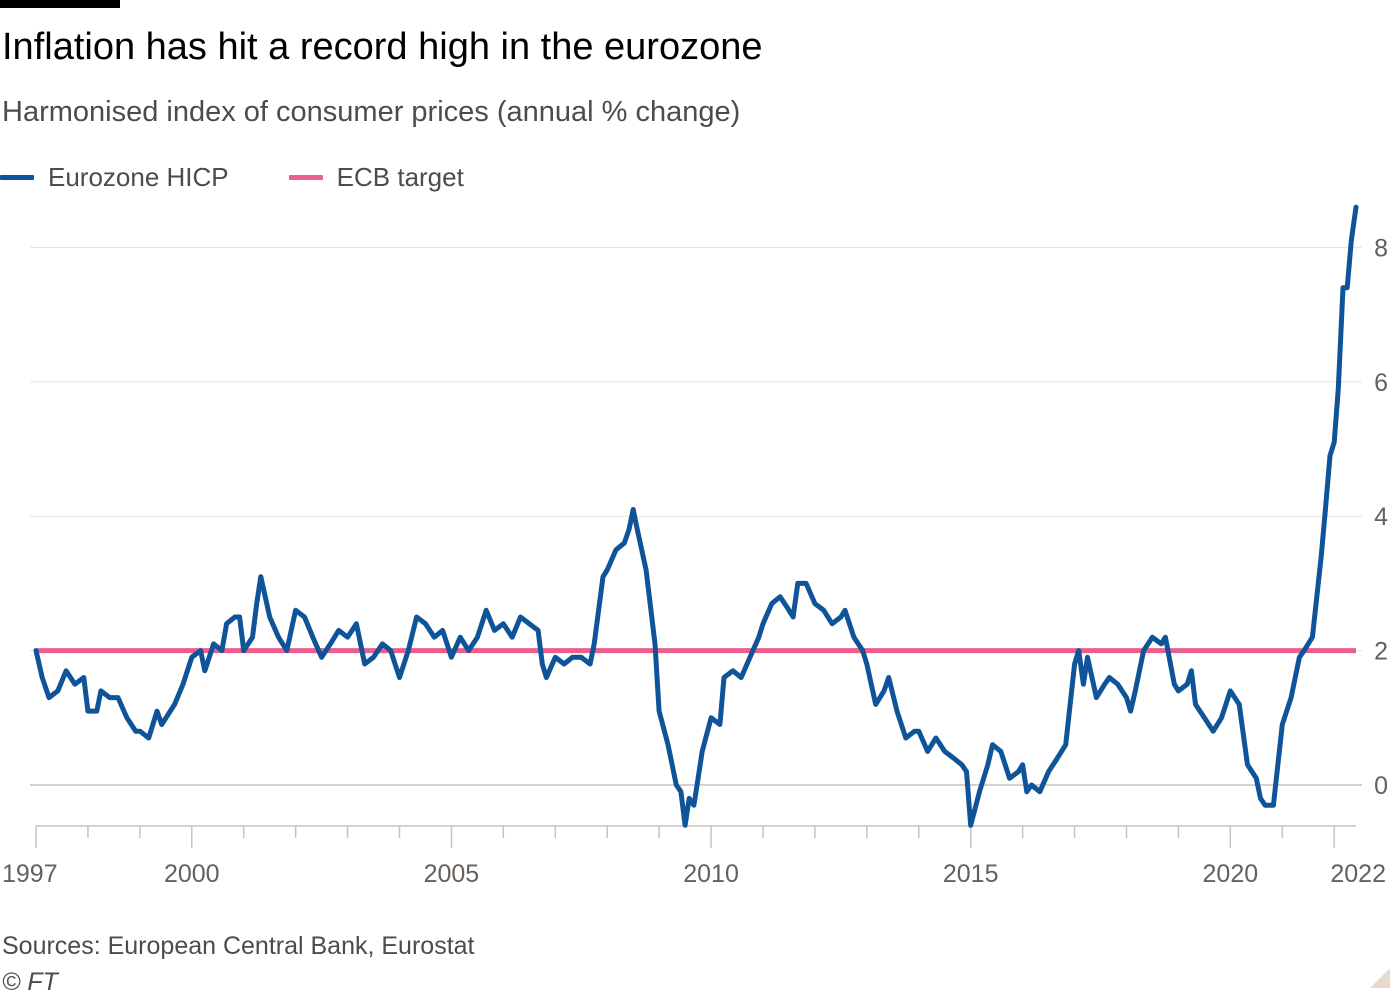  Describe the element at coordinates (30, 874) in the screenshot. I see `x-tick-label-1997: 1997` at that location.